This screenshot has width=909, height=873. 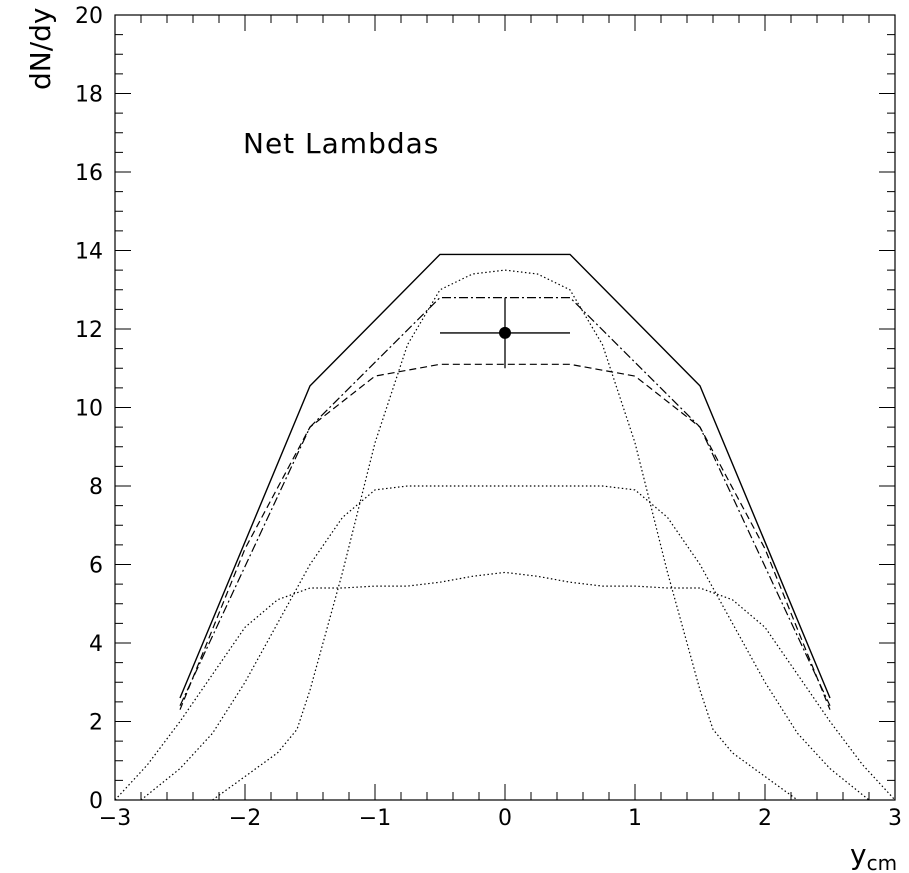 What do you see at coordinates (96, 723) in the screenshot?
I see `y-tick-label: 2` at bounding box center [96, 723].